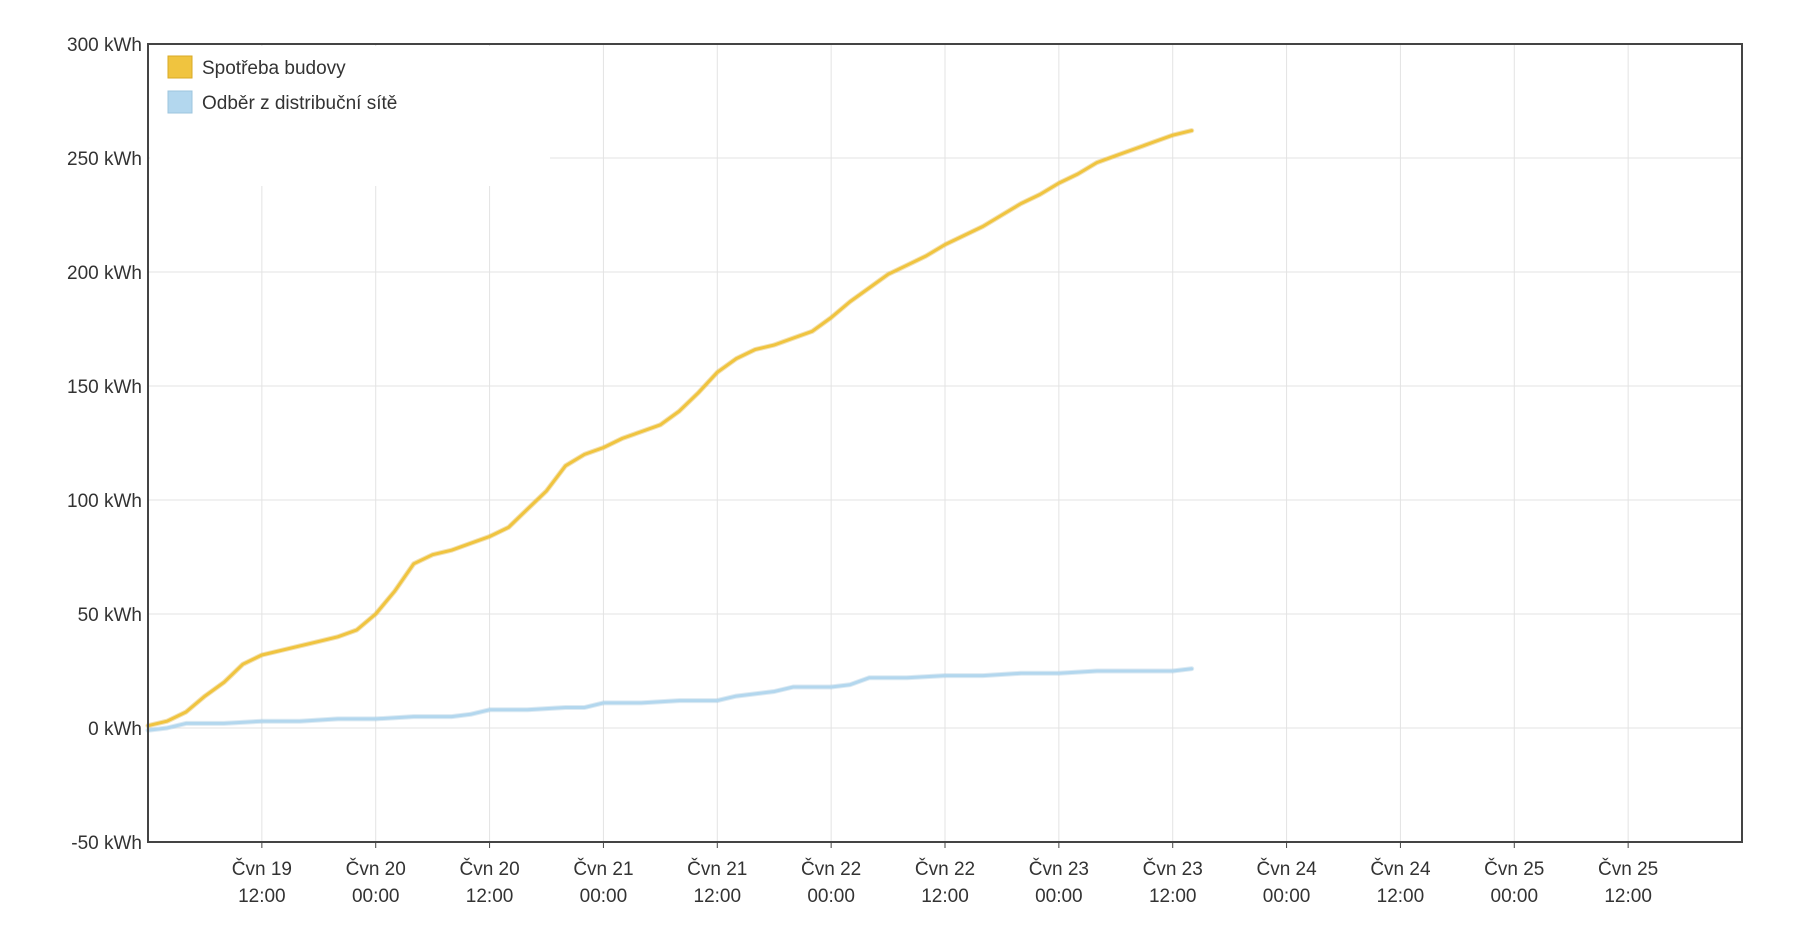 This screenshot has width=1800, height=947. Describe the element at coordinates (299, 103) in the screenshot. I see `legend-label: Odběr z distribuční sítě` at that location.